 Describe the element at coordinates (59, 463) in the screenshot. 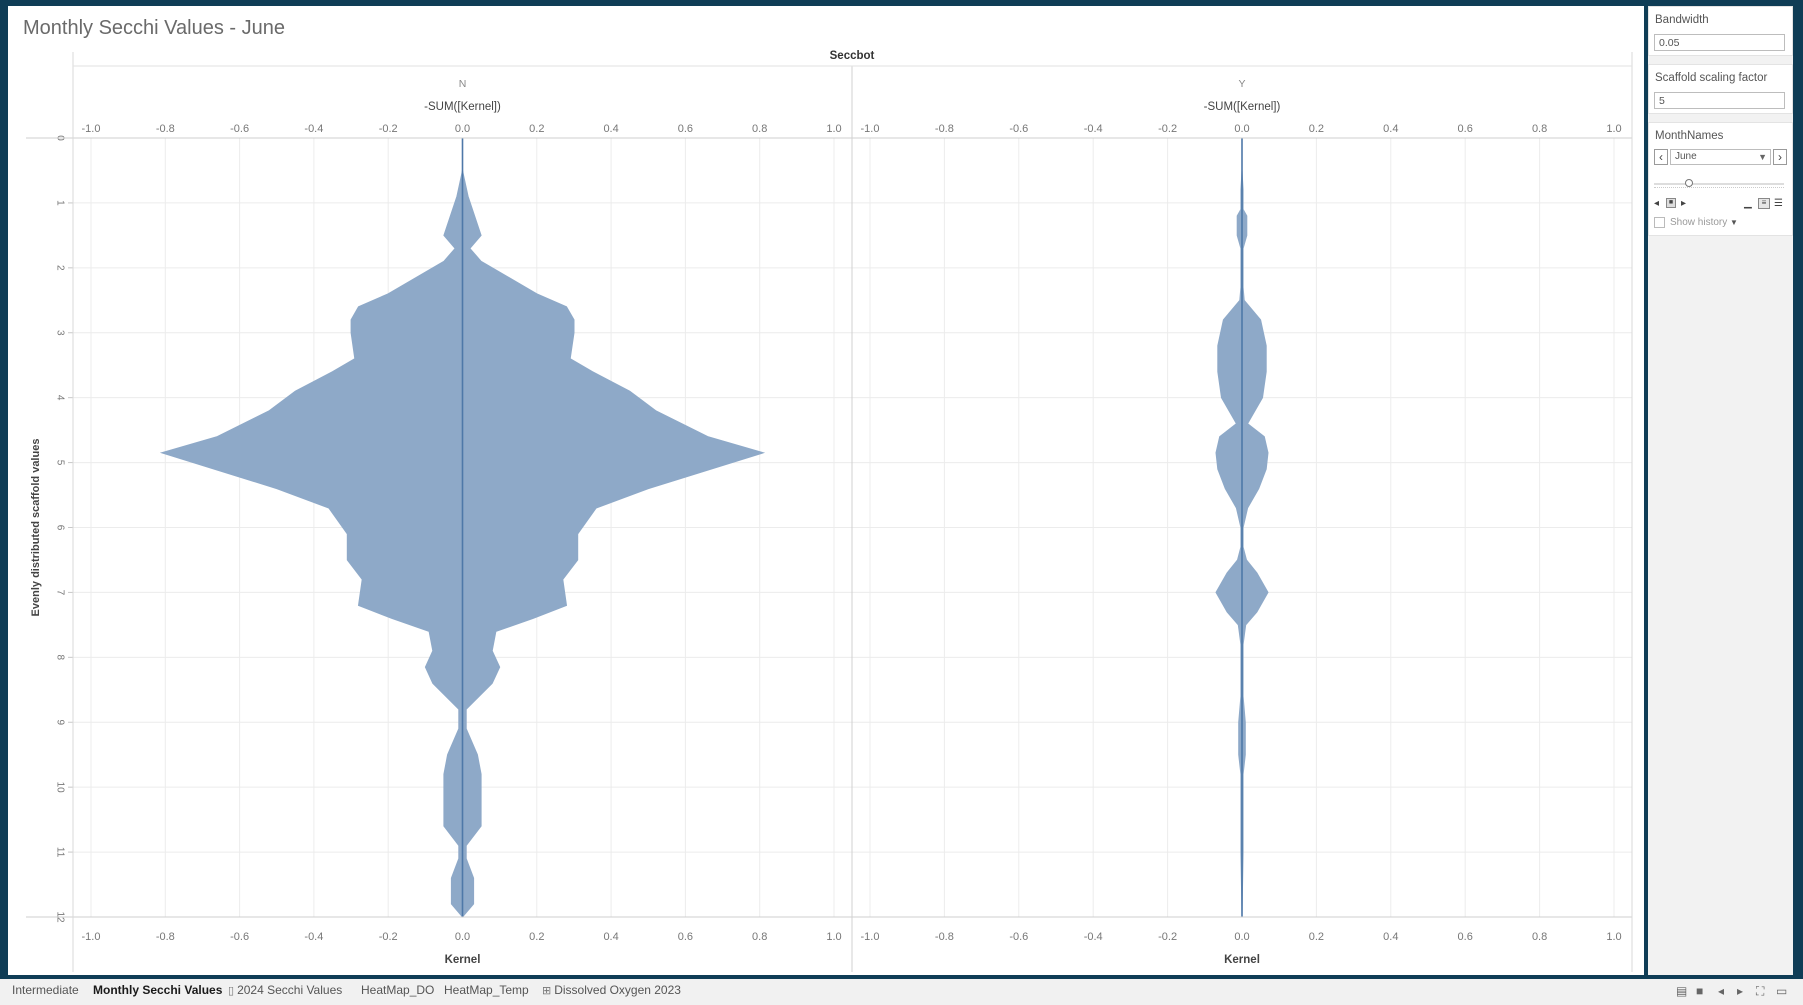

I see `y-tick-label: 5` at that location.